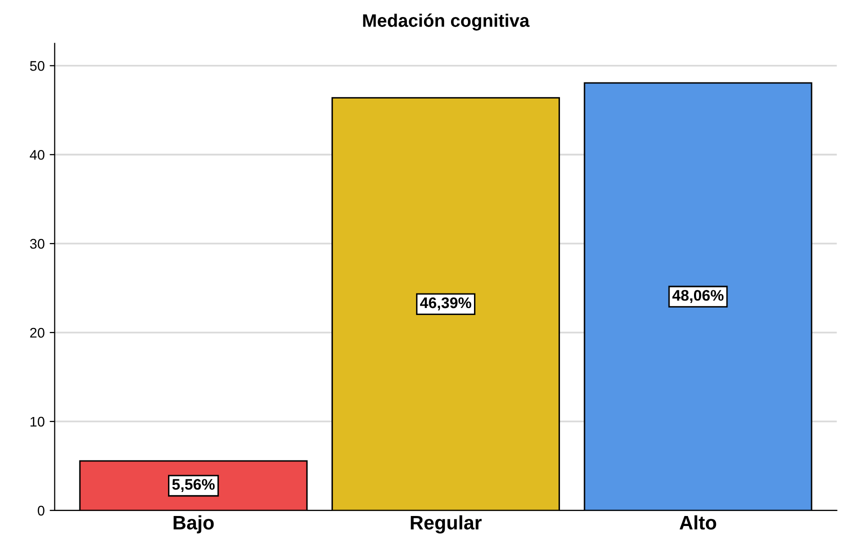  Describe the element at coordinates (37, 155) in the screenshot. I see `y-tick-label: 40` at that location.